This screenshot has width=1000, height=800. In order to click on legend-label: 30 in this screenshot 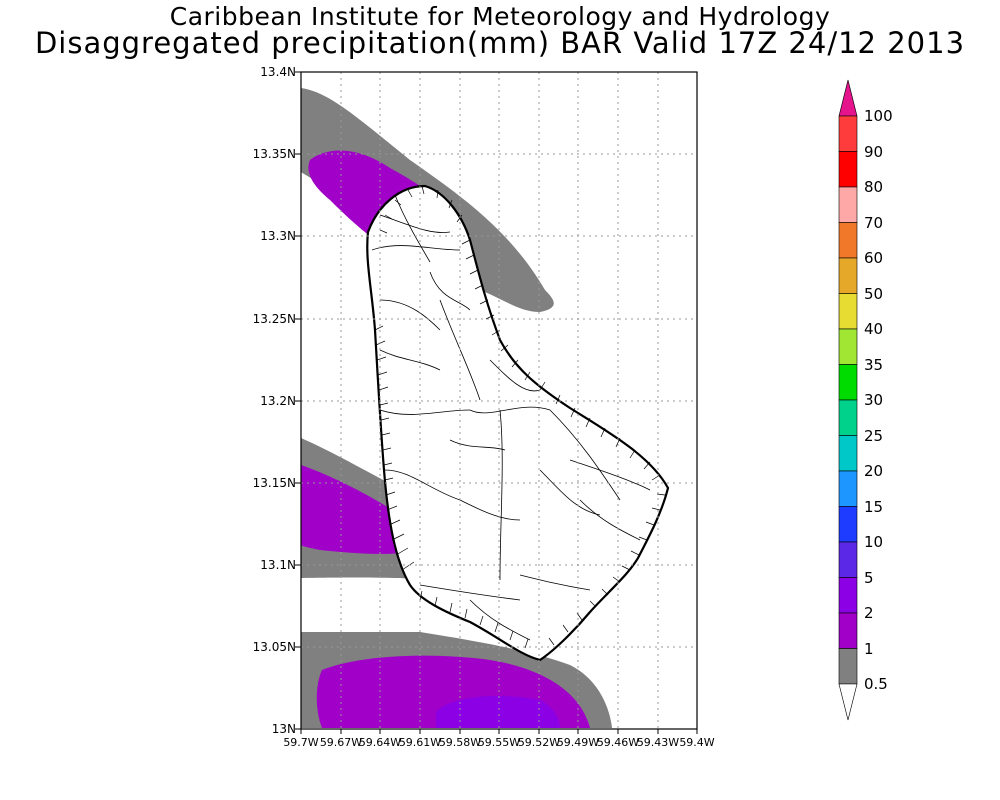, I will do `click(874, 400)`.